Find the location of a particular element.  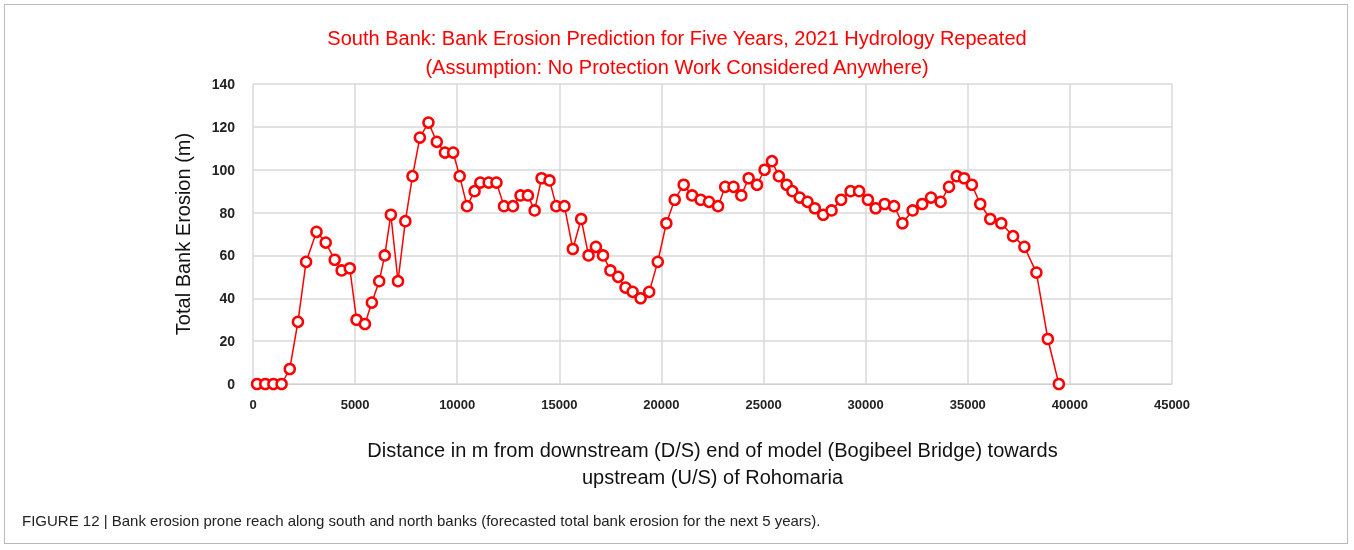

chart-title: South Bank: Bank Erosion Prediction for Five Years, 2021 Hydrology Repeated (Assumption: No Protection Work Considered Anywhere) is located at coordinates (677, 52).